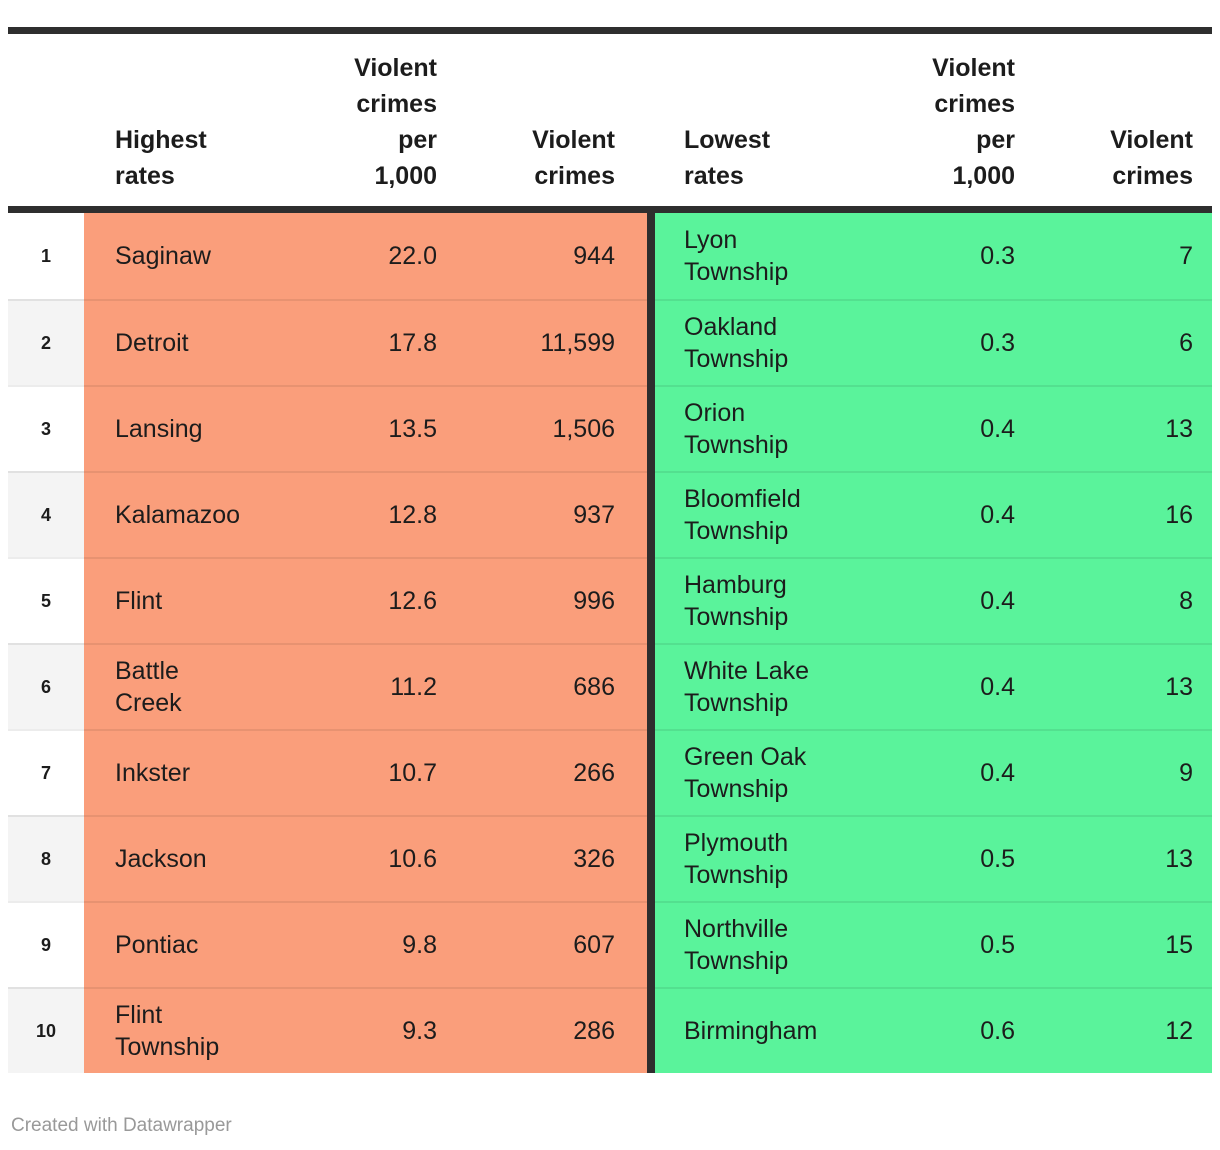 The image size is (1220, 1150). Describe the element at coordinates (161, 158) in the screenshot. I see `highest-rates-header: Highest rates` at that location.